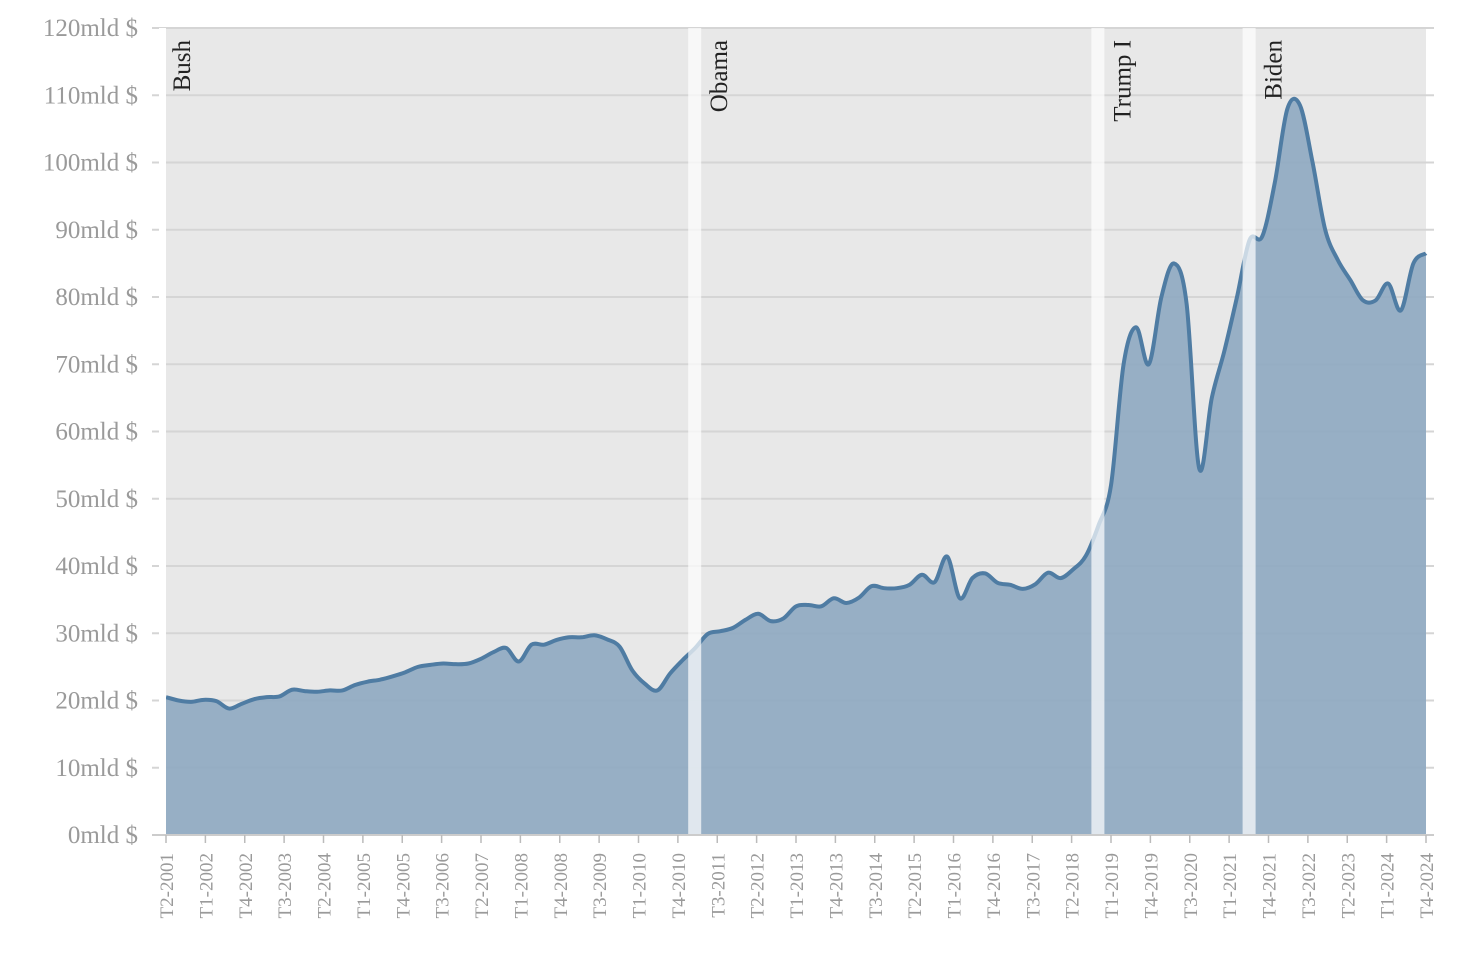  I want to click on left-edge, so click(162, 431).